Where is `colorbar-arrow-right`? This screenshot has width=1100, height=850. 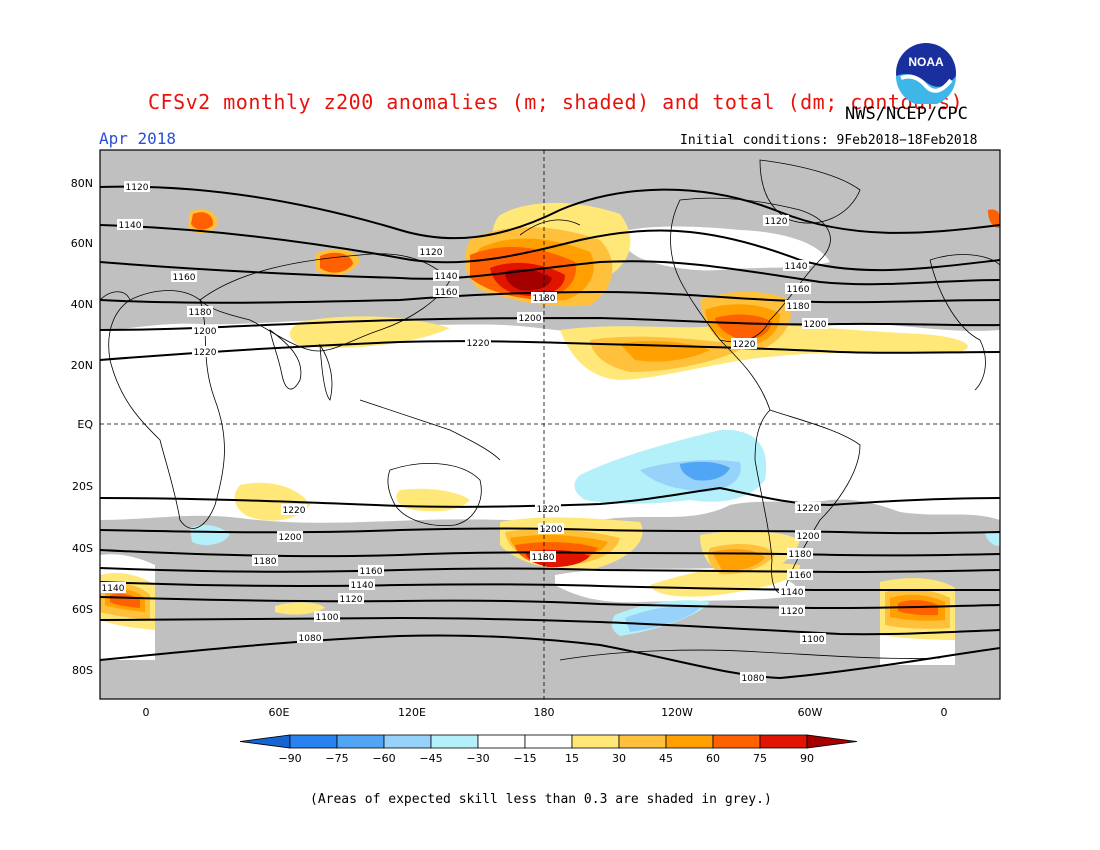
colorbar-arrow-right is located at coordinates (832, 741).